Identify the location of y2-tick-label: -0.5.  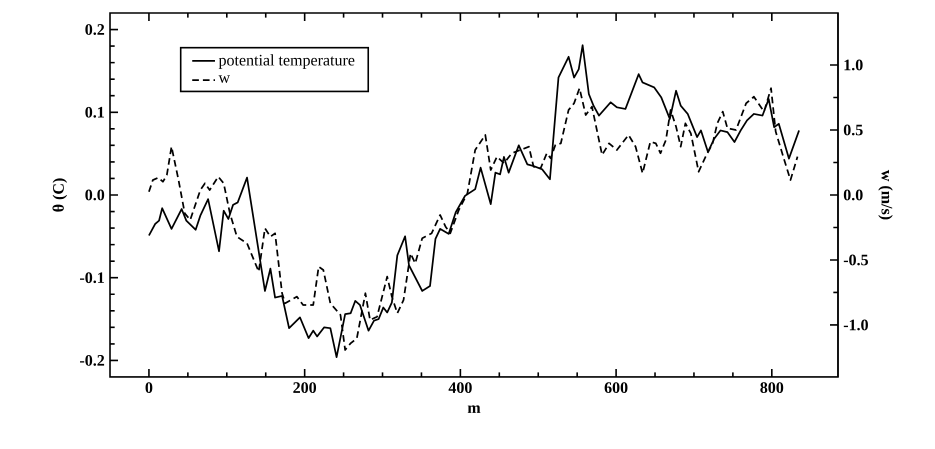
(856, 260).